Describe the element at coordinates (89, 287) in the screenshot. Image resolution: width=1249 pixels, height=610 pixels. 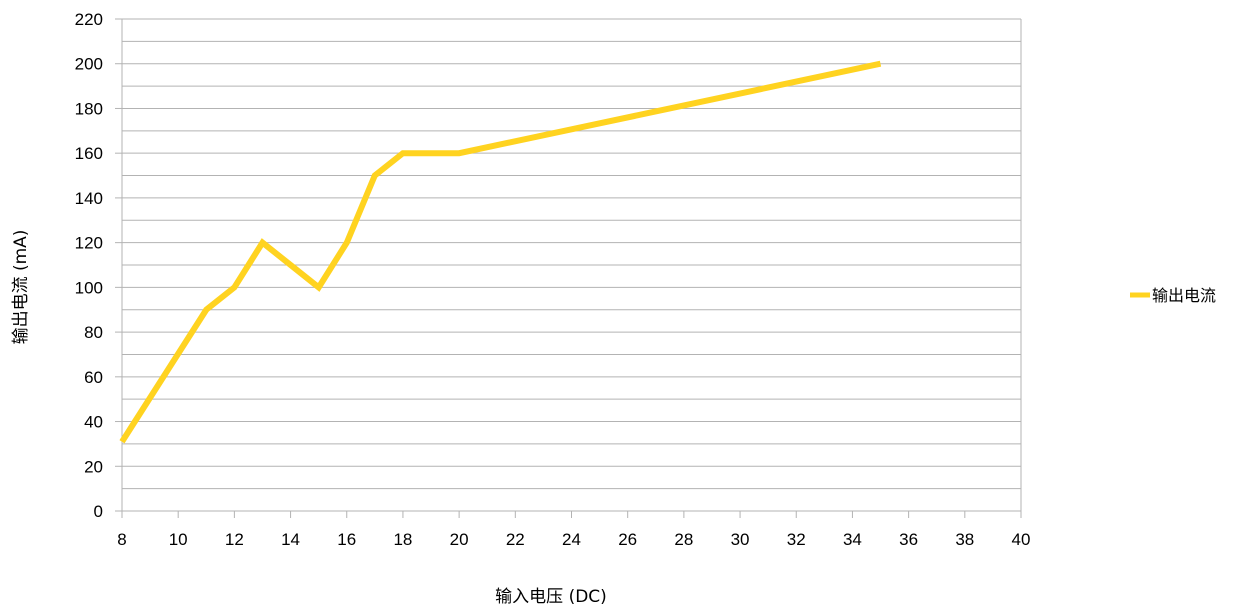
I see `y-tick-label: 100` at that location.